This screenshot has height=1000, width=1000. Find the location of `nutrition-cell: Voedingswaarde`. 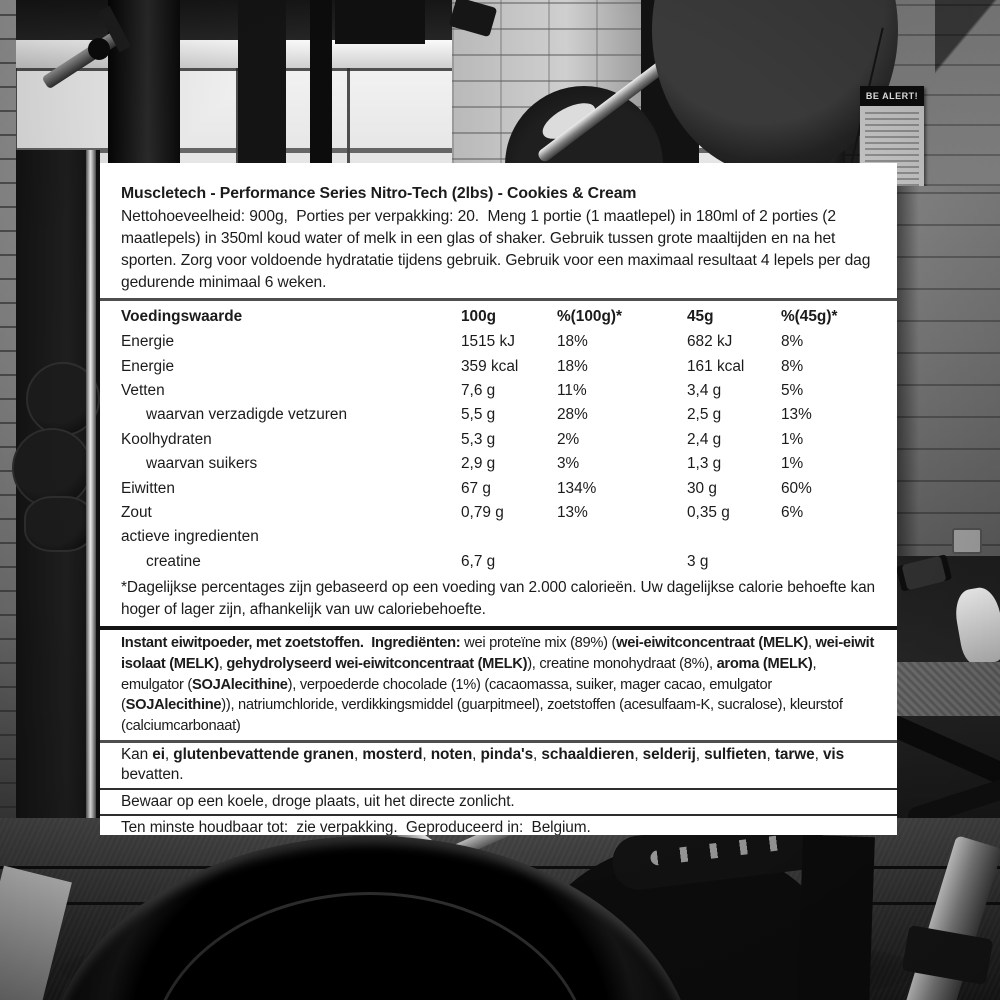

nutrition-cell: Voedingswaarde is located at coordinates (182, 316).